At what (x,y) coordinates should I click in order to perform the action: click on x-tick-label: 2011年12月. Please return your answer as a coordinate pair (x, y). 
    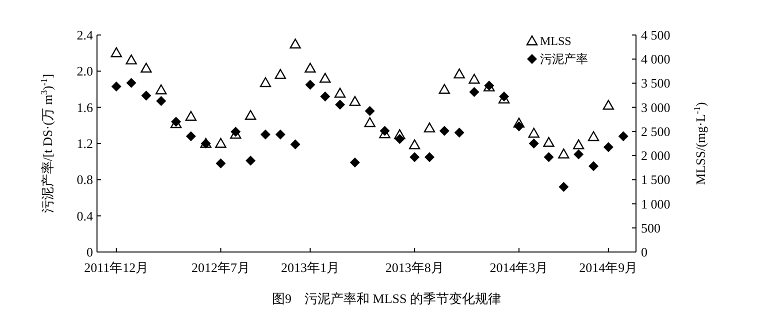
    Looking at the image, I should click on (116, 267).